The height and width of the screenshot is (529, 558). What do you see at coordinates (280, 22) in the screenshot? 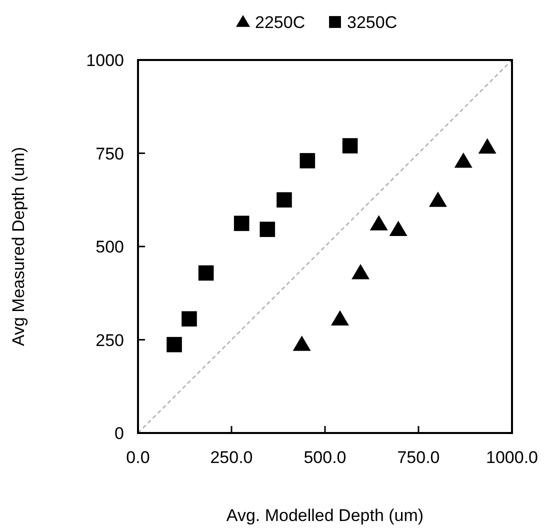
I see `legend-label: 2250C` at bounding box center [280, 22].